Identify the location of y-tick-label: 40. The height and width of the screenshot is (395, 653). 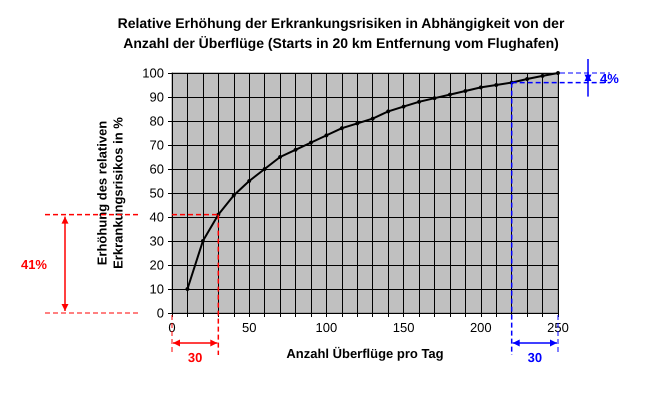
(157, 217).